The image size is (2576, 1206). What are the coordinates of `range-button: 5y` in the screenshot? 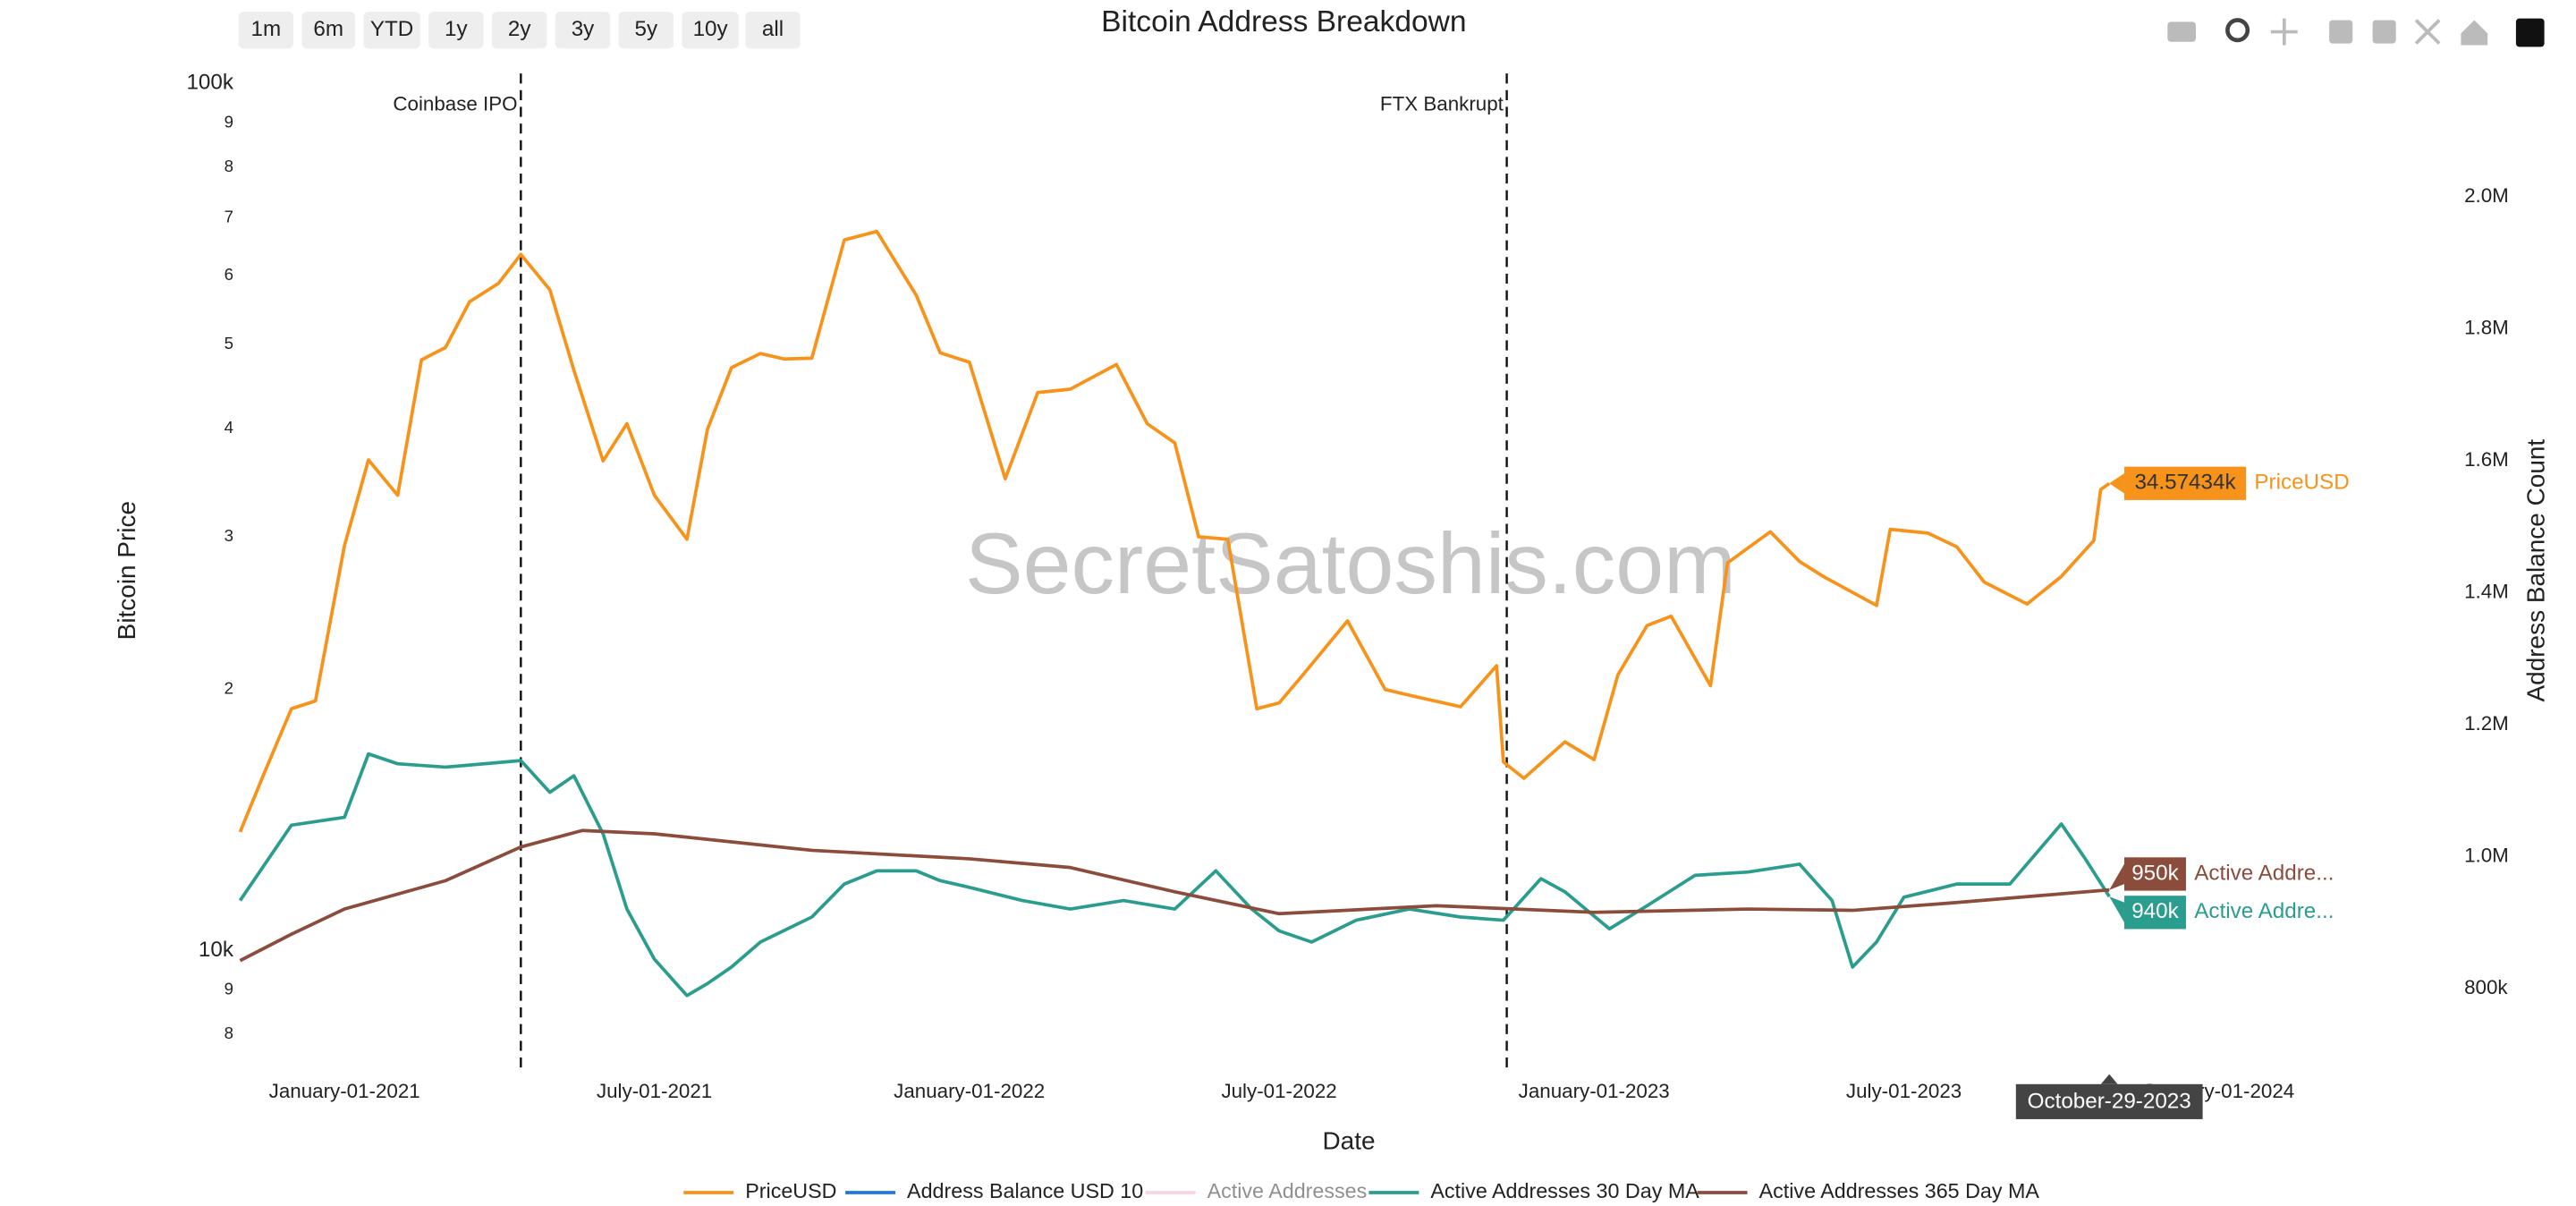 It's located at (646, 30).